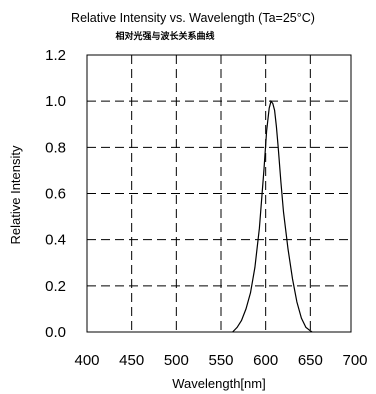 The image size is (376, 394). What do you see at coordinates (218, 383) in the screenshot?
I see `x-axis-label: Wavelength[nm]` at bounding box center [218, 383].